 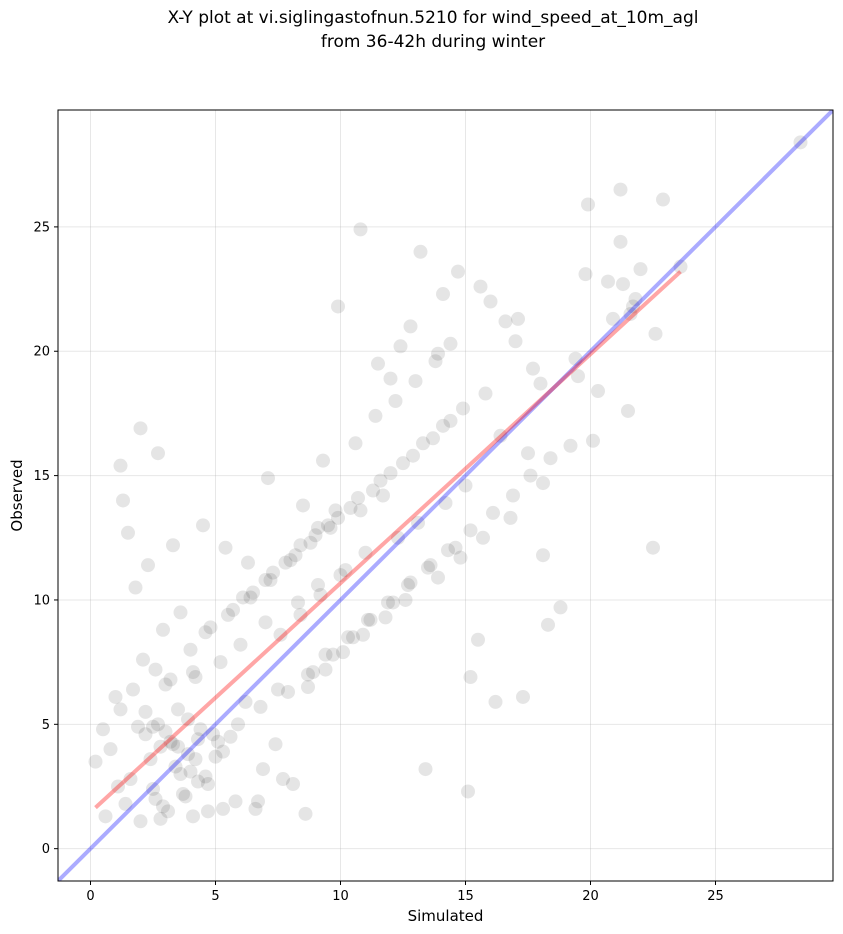 What do you see at coordinates (90, 896) in the screenshot?
I see `x-tick-label: 0` at bounding box center [90, 896].